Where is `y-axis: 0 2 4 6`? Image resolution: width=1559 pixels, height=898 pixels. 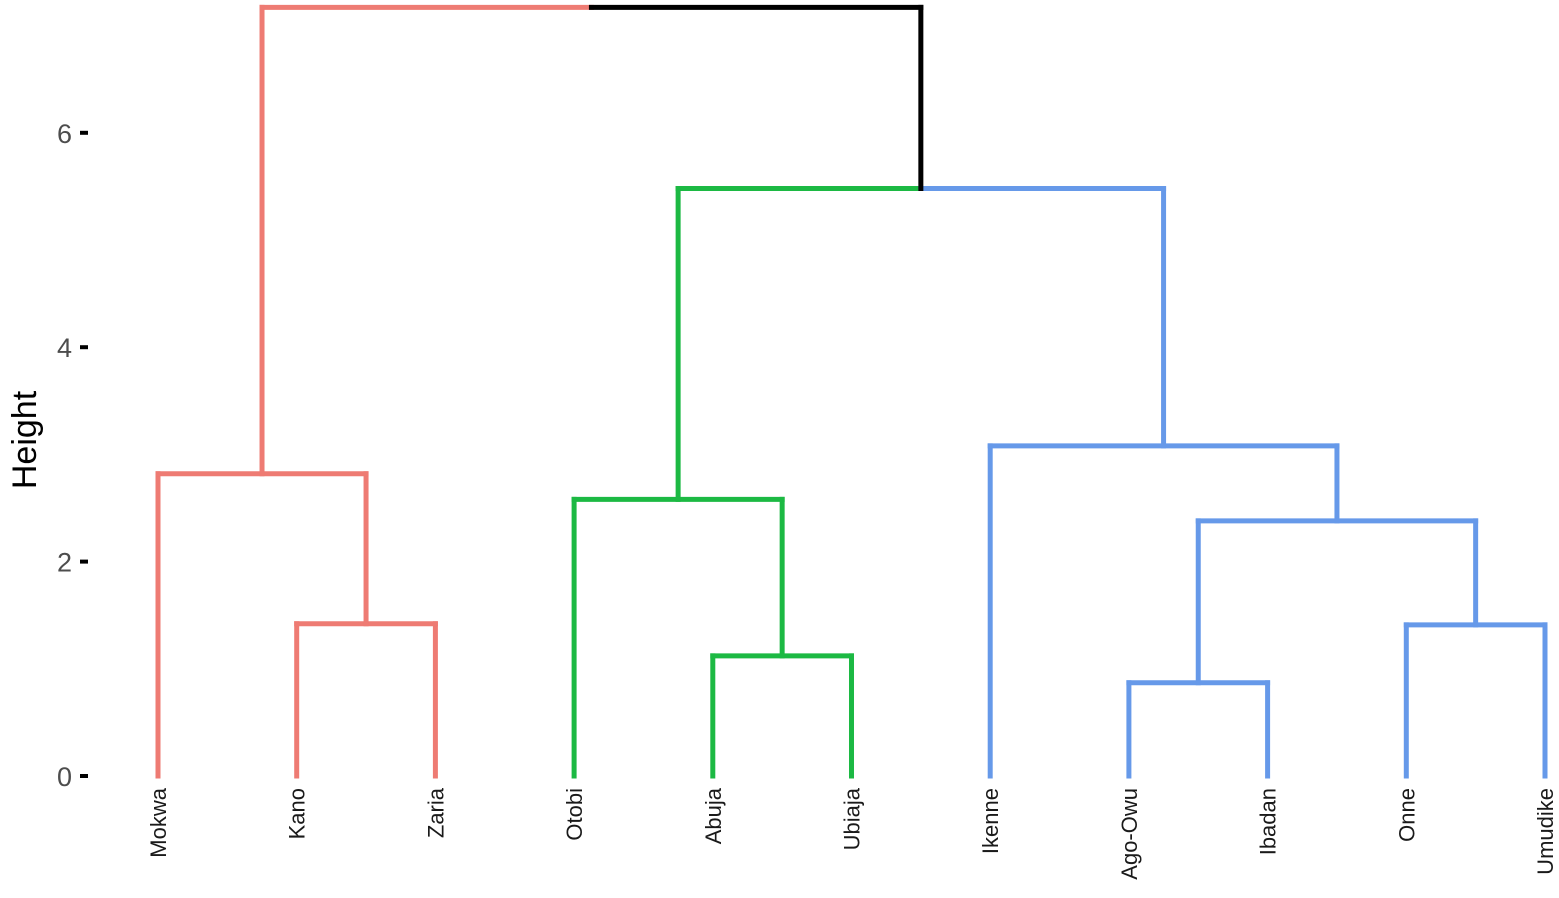
y-axis: 0 2 4 6 is located at coordinates (72, 455).